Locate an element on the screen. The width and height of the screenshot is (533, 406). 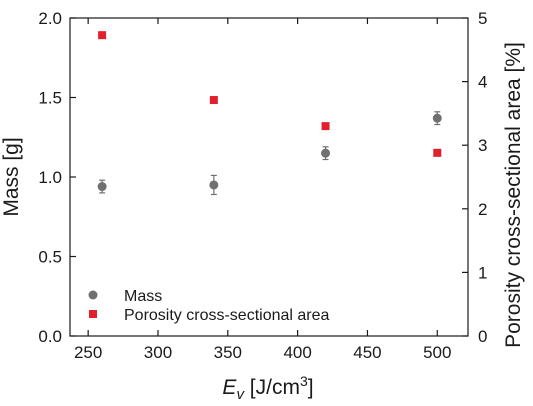
left-y-tick-label: 0.0 is located at coordinates (50, 336).